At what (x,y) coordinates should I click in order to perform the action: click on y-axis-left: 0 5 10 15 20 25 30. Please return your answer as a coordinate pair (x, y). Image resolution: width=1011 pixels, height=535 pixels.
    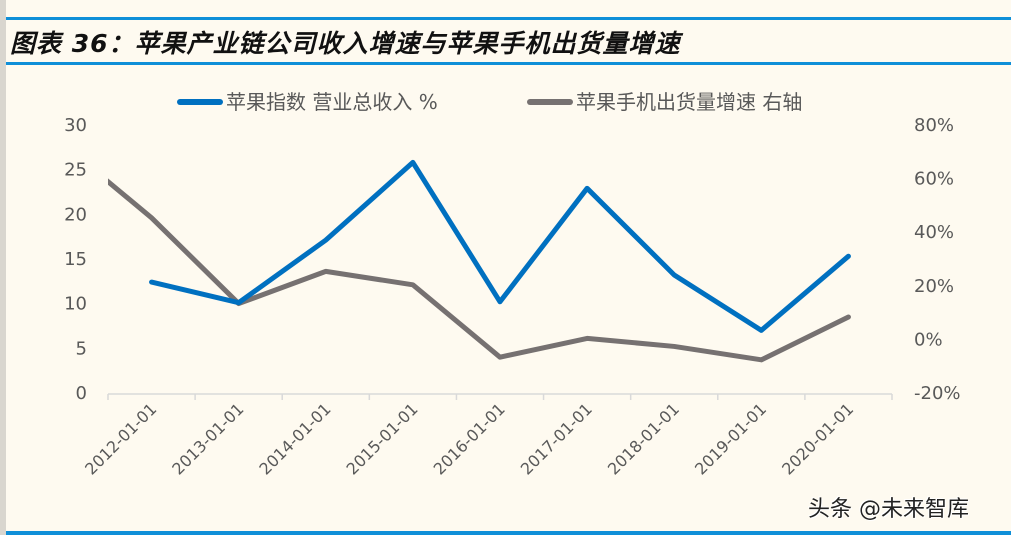
    Looking at the image, I should click on (75, 259).